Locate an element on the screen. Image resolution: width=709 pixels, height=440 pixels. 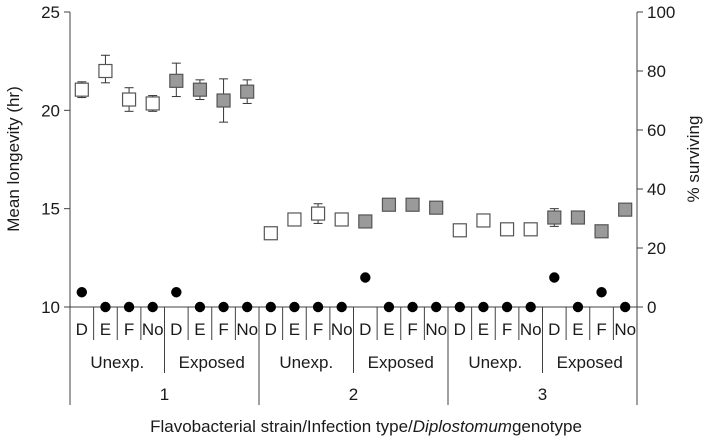
strain-label: 3 is located at coordinates (542, 394).